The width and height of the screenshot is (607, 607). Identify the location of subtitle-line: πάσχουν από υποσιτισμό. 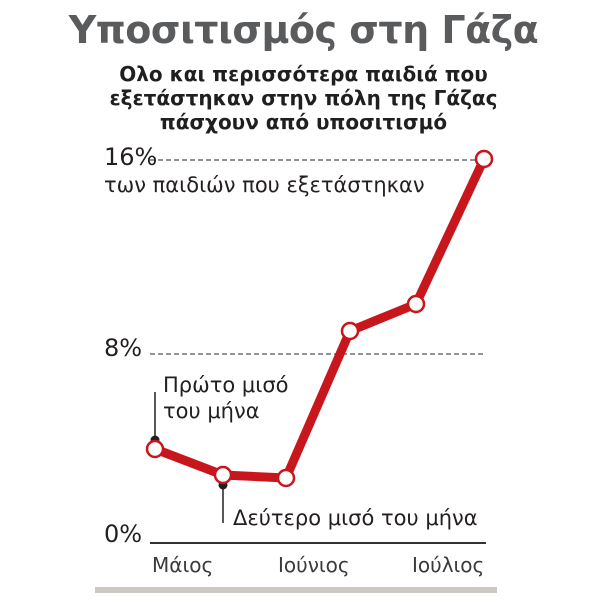
(303, 122).